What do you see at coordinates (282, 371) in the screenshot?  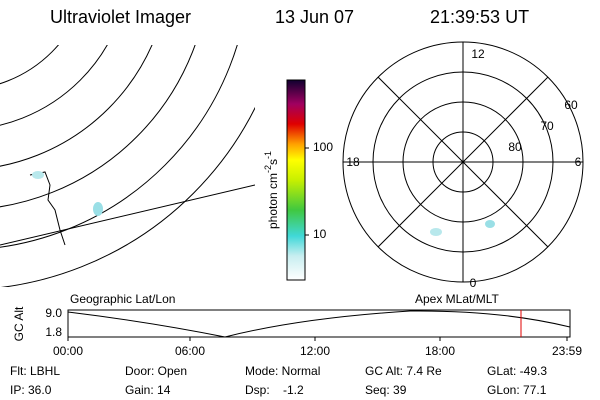 I see `footer-field: Mode: Normal` at bounding box center [282, 371].